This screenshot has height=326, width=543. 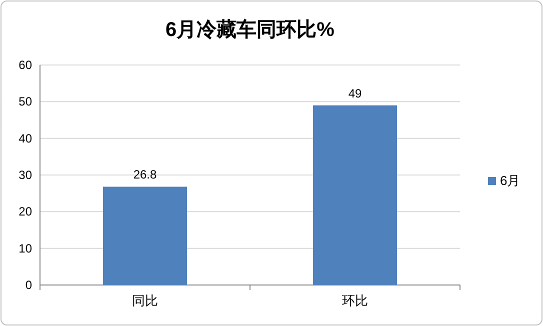 What do you see at coordinates (28, 285) in the screenshot?
I see `y-tick-label: 0` at bounding box center [28, 285].